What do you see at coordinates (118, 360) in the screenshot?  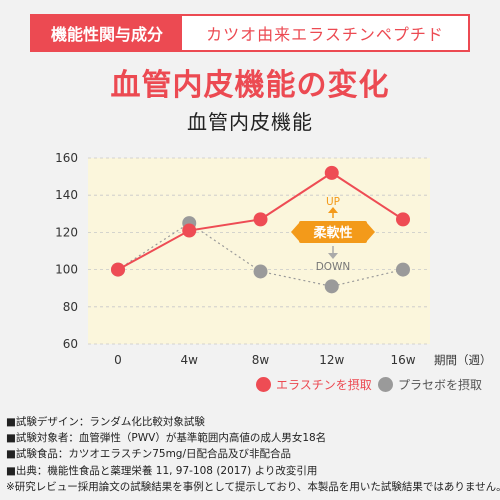 I see `x-tick-label: 0` at bounding box center [118, 360].